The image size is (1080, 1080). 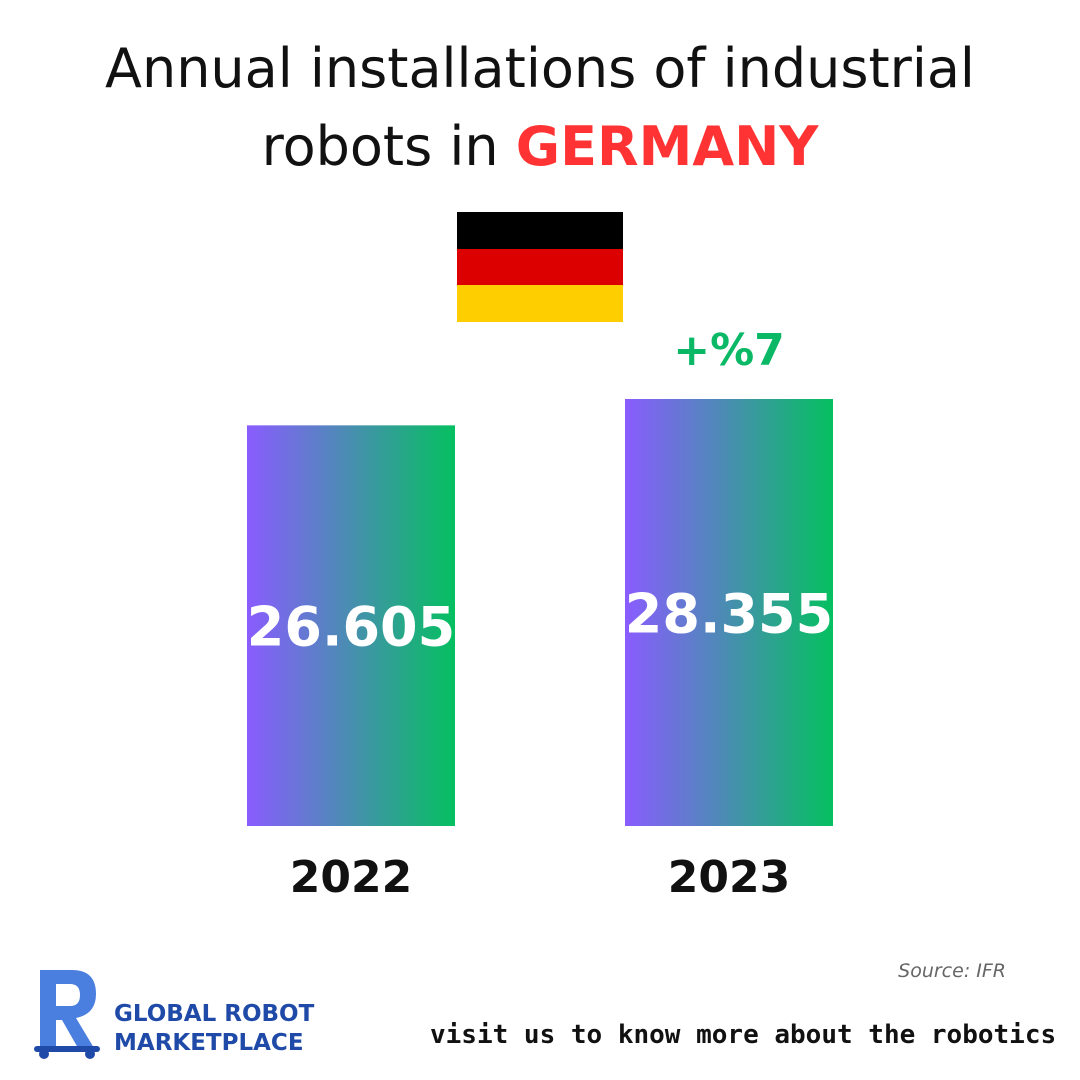 I want to click on bar-value-label-2022: 26.605, so click(x=351, y=627).